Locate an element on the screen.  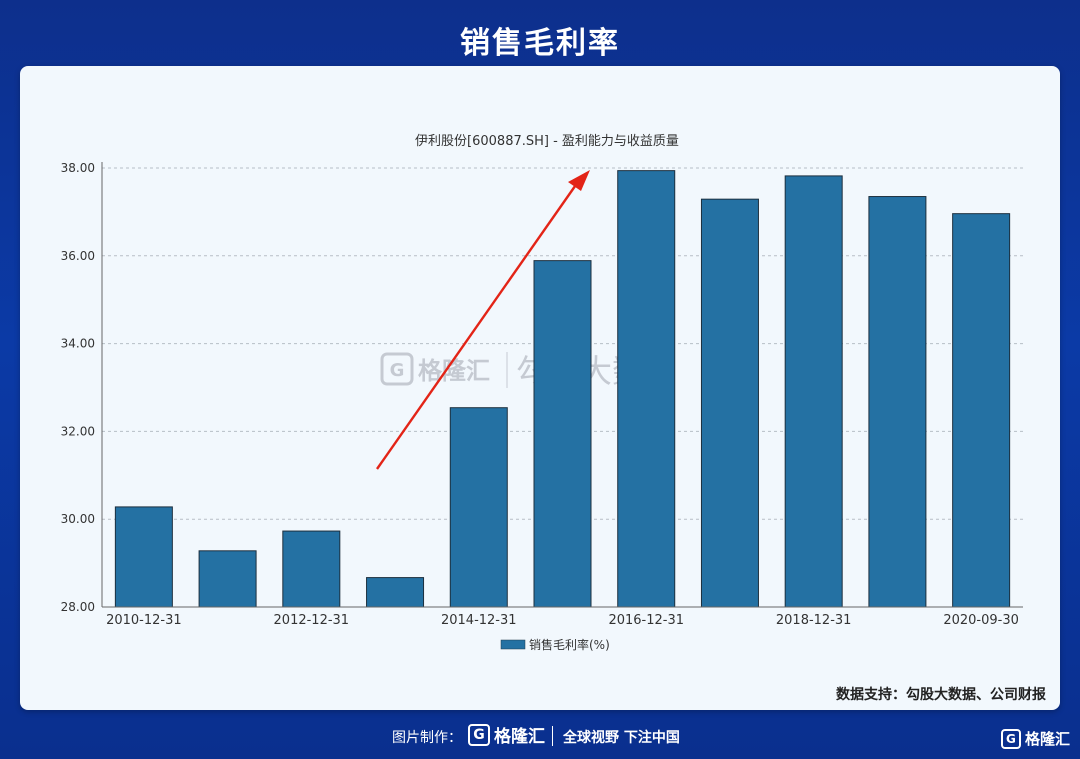
watermark-brand: 格隆汇 is located at coordinates (454, 371).